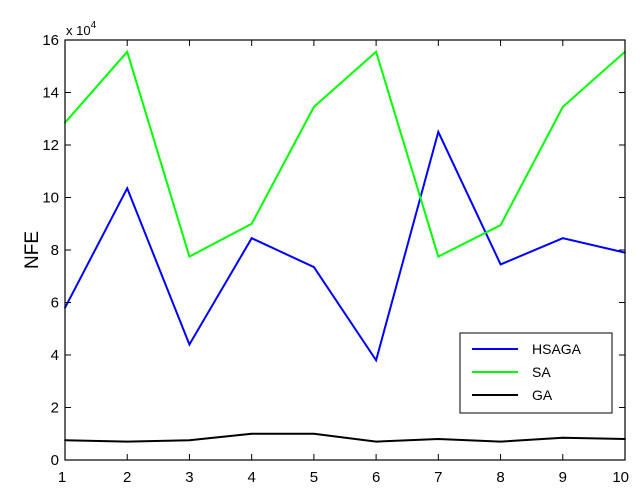 The height and width of the screenshot is (497, 640). Describe the element at coordinates (55, 355) in the screenshot. I see `y-tick-label: 4` at that location.